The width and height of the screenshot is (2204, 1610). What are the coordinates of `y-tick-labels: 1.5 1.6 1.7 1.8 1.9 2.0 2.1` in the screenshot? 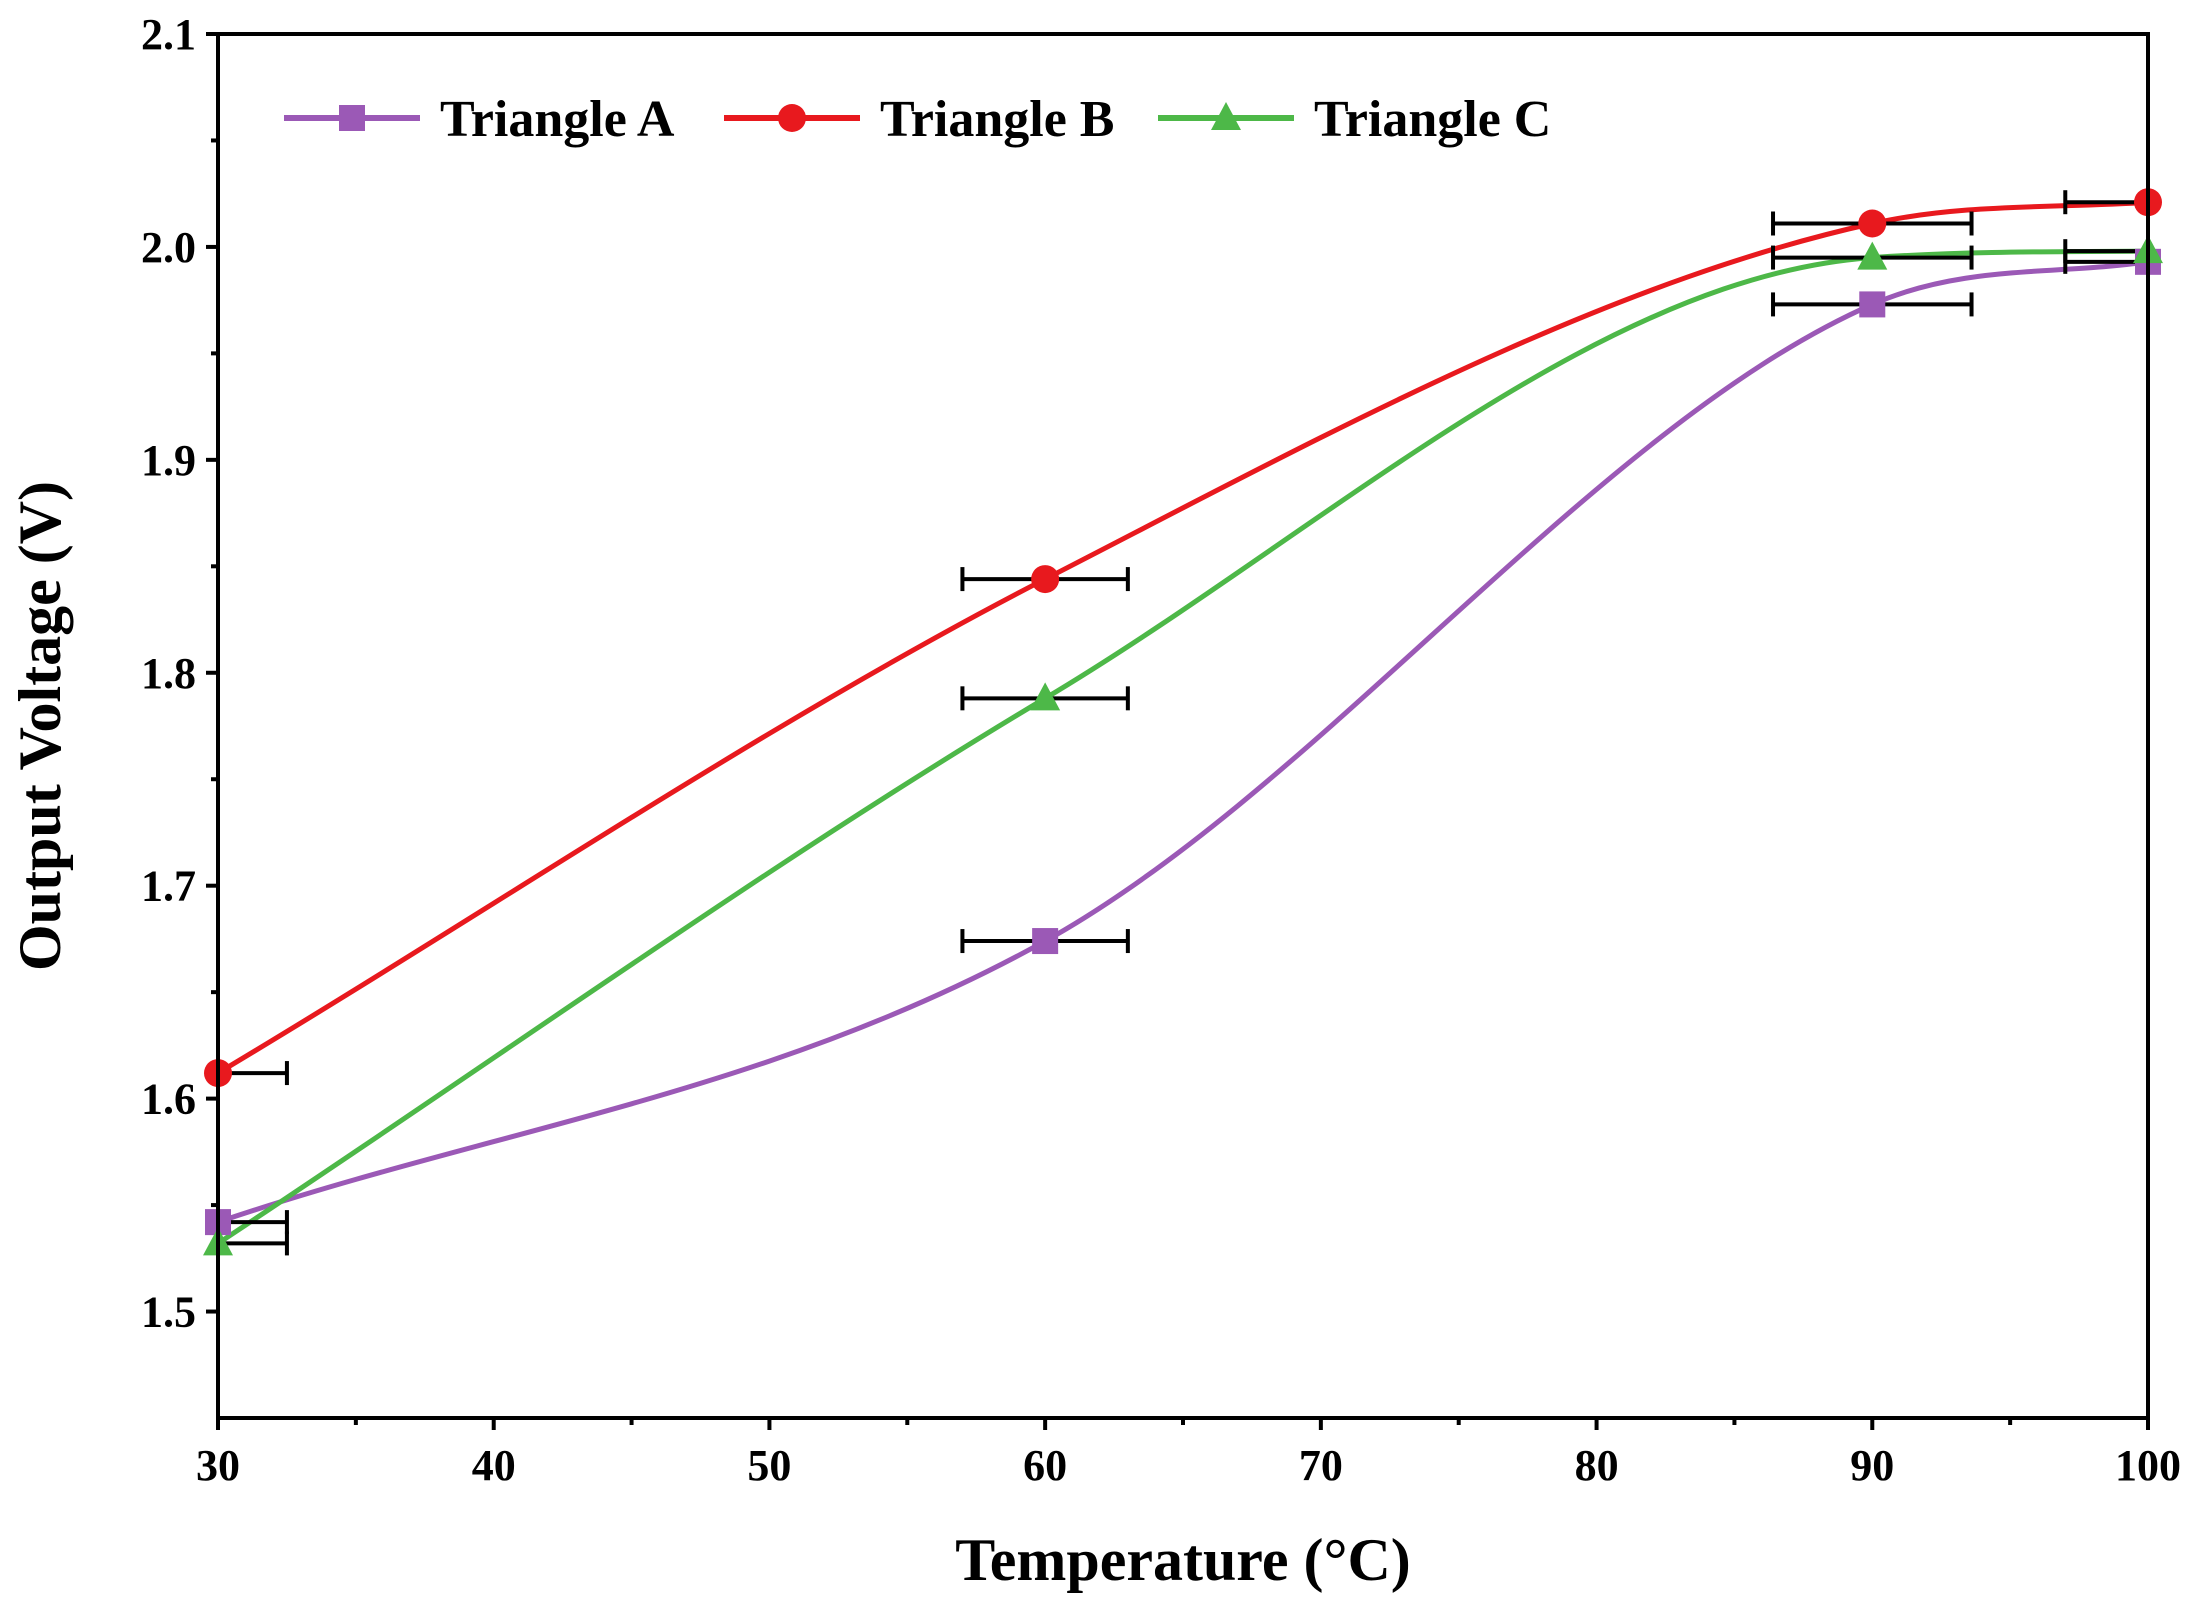 It's located at (168, 673).